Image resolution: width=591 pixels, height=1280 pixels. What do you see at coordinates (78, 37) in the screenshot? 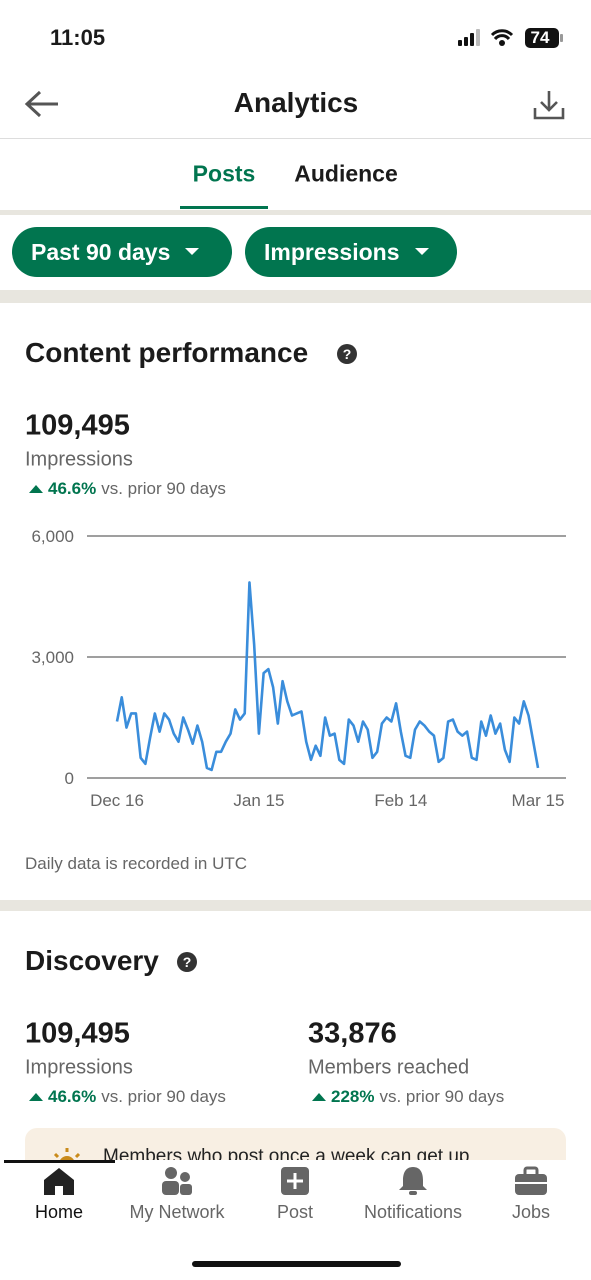
I see `status-time: 11:05` at bounding box center [78, 37].